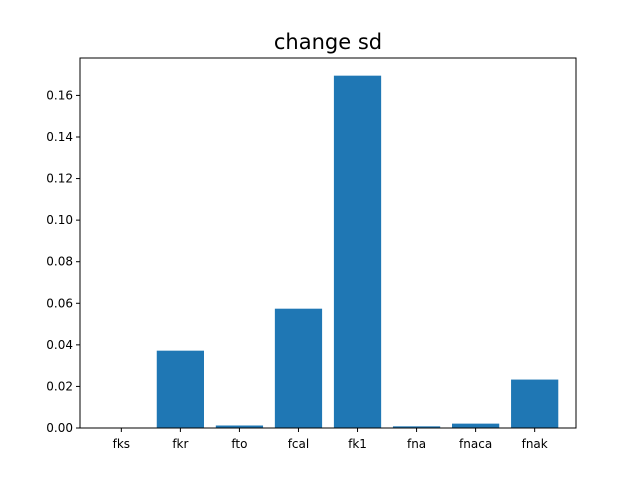 Image resolution: width=640 pixels, height=480 pixels. What do you see at coordinates (416, 427) in the screenshot?
I see `bar-fna` at bounding box center [416, 427].